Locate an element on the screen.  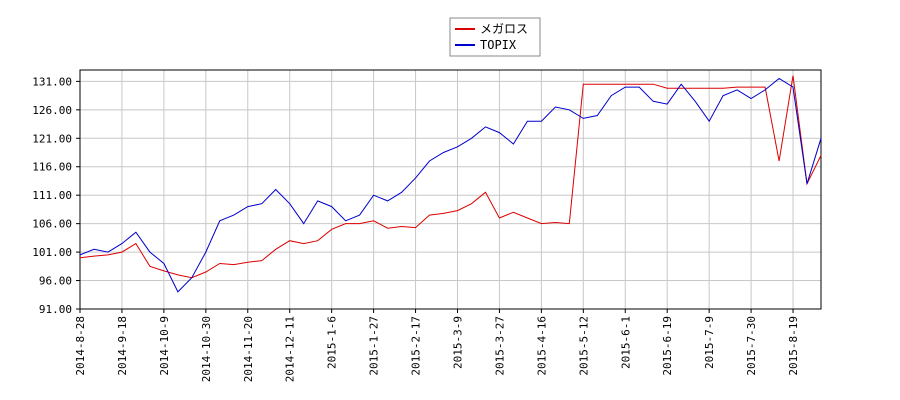
x-tick-label: 2015-4-16 is located at coordinates (541, 346).